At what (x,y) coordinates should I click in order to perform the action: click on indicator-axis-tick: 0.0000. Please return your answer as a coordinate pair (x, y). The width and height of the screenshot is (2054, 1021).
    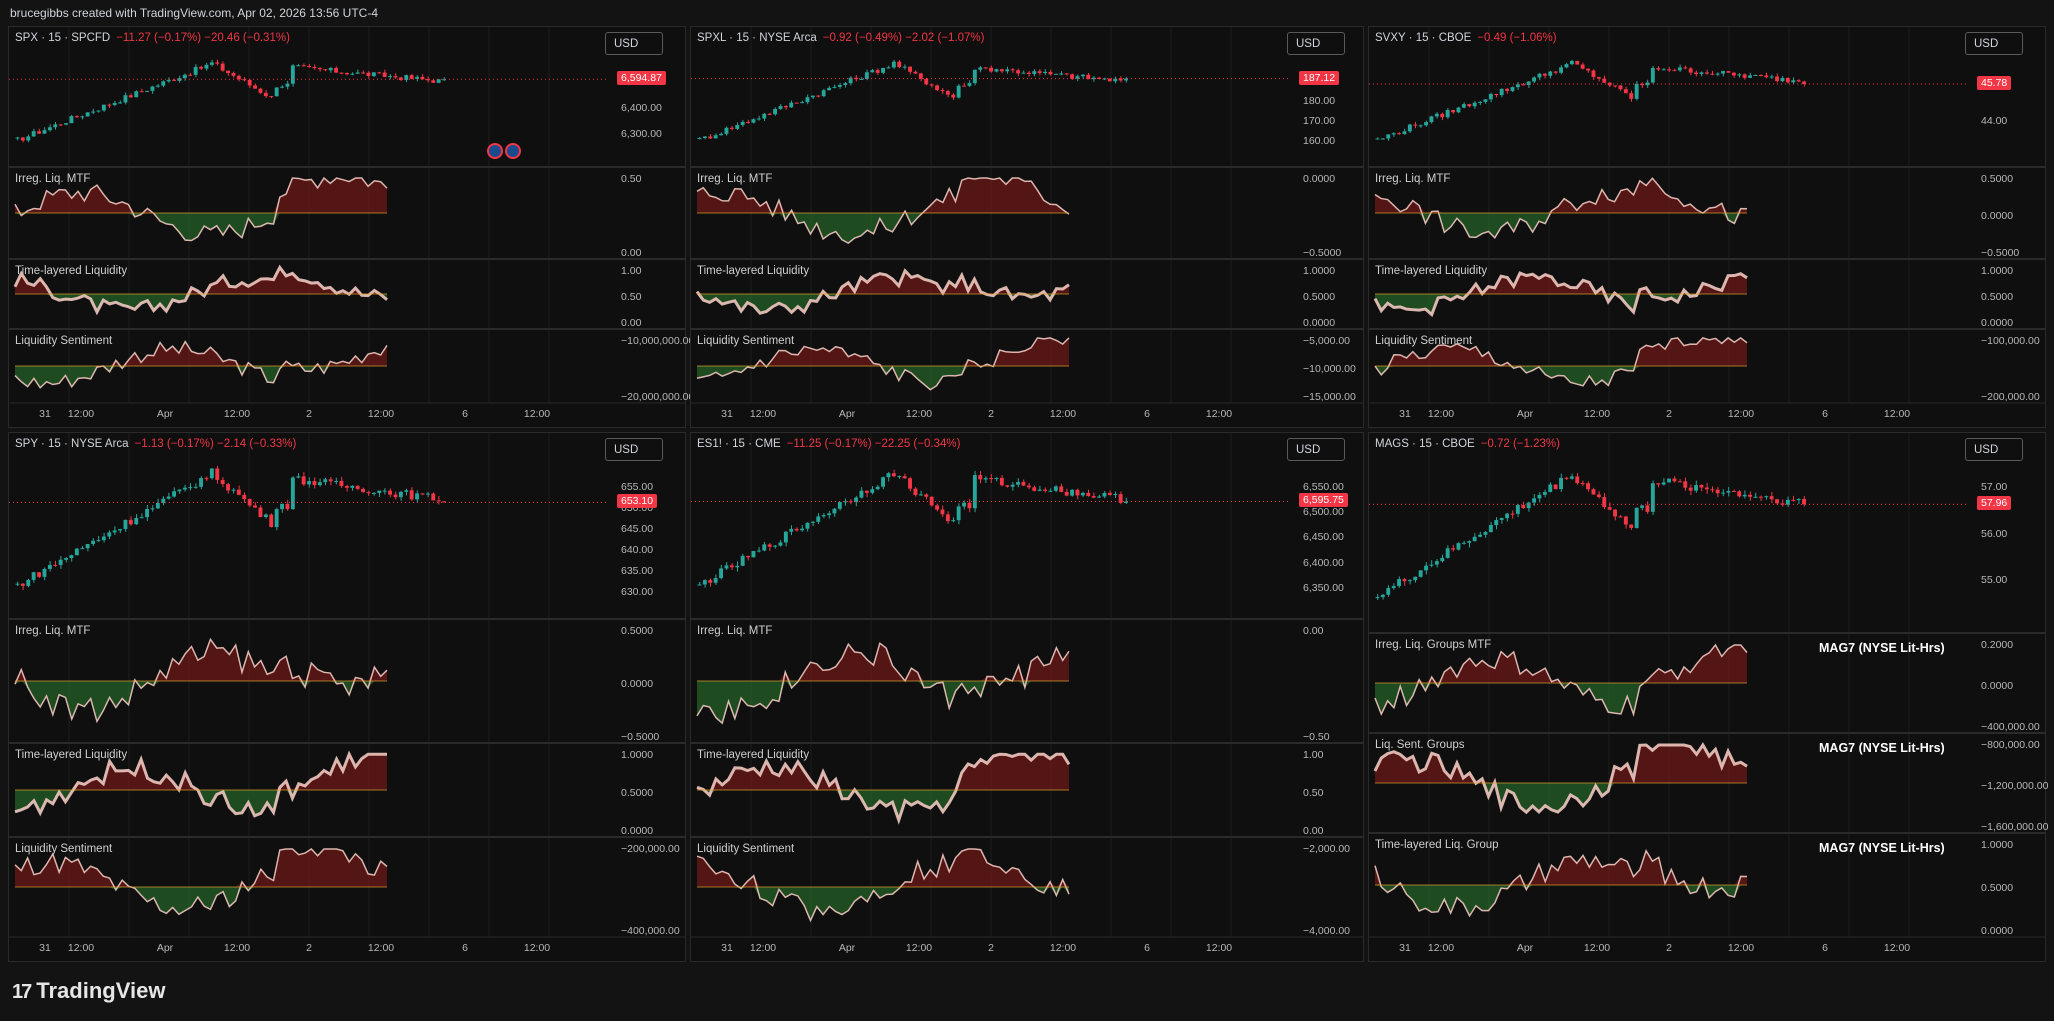
    Looking at the image, I should click on (1997, 216).